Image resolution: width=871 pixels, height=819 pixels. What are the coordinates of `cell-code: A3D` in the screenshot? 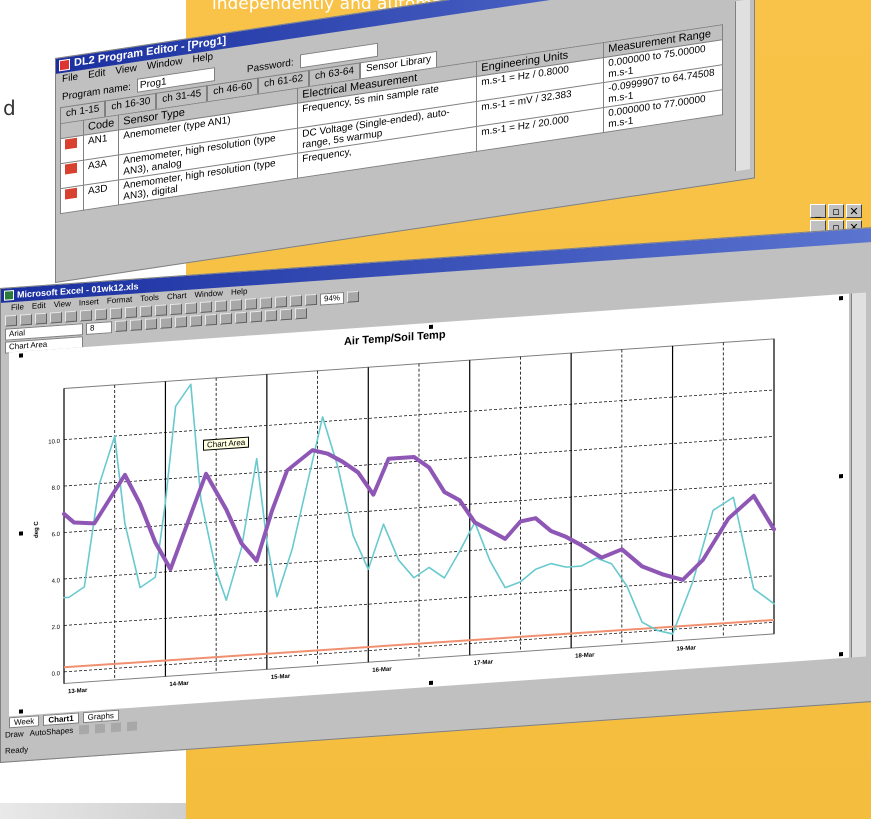 It's located at (101, 195).